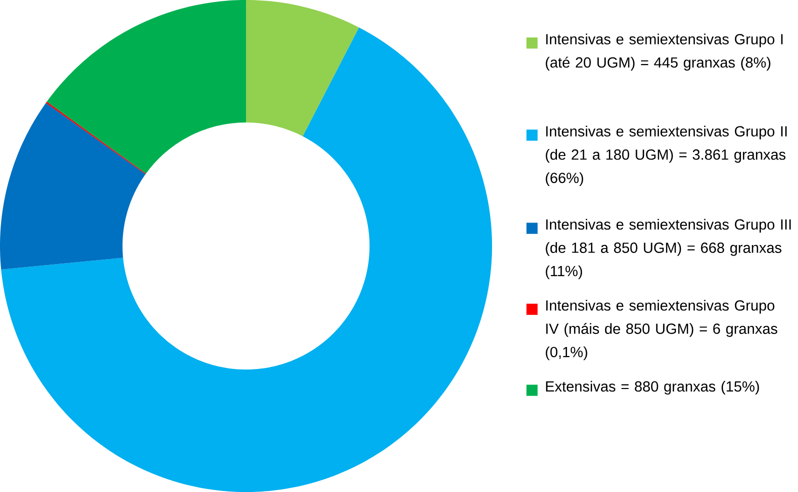 The width and height of the screenshot is (798, 492). What do you see at coordinates (666, 156) in the screenshot?
I see `legend-label: Intensivas e semiextensivas Grupo II (de 21 a 180 UGM) = 3.861 granxas (66%)` at bounding box center [666, 156].